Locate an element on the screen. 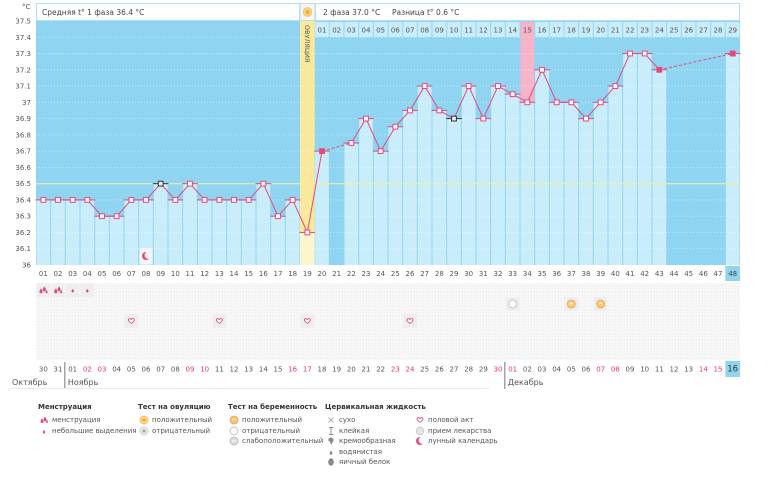 This screenshot has height=485, width=770. x-tick-label: 36 is located at coordinates (556, 274).